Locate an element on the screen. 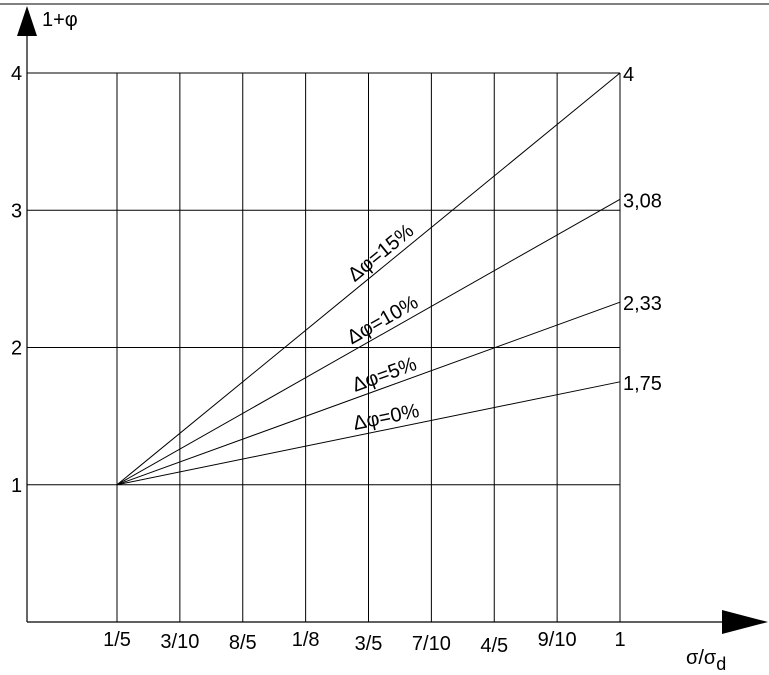 The height and width of the screenshot is (675, 769). y-tick-label: 3 is located at coordinates (16, 211).